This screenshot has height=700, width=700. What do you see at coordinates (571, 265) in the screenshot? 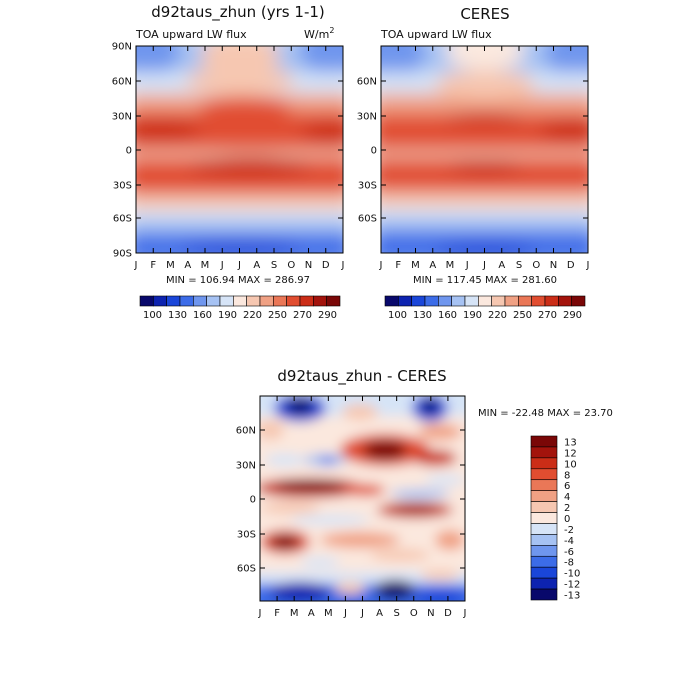
I see `panel-ceres-xtick-label: D` at bounding box center [571, 265].